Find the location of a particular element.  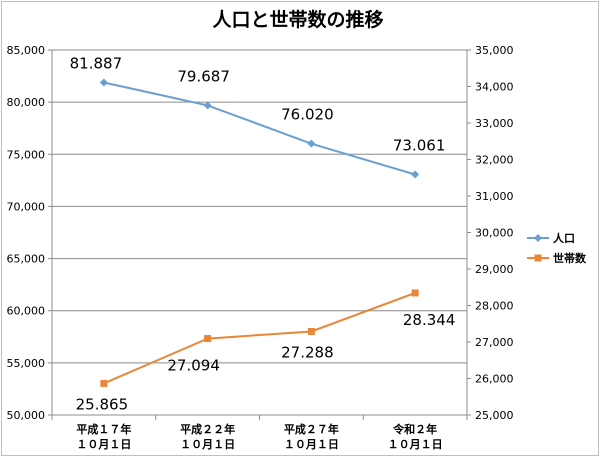

right-tick-label: 35,000 is located at coordinates (494, 50).